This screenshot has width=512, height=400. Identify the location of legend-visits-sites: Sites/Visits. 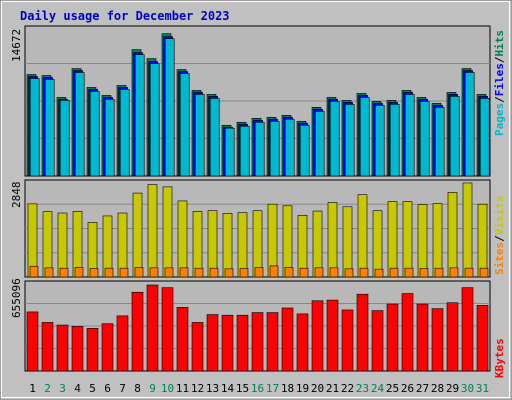
(499, 236).